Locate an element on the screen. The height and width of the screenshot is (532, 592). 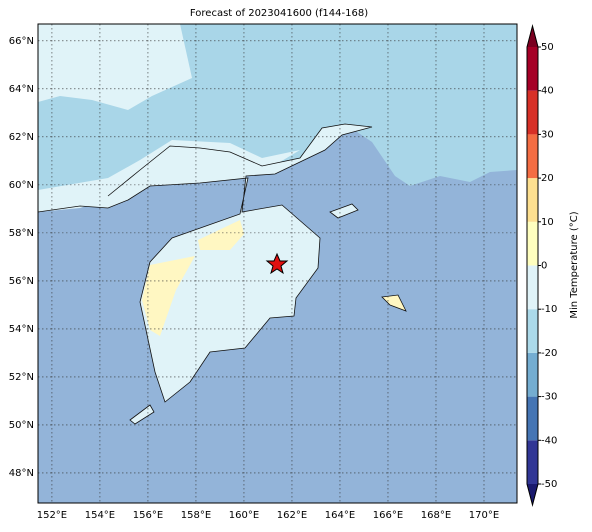
colorbar-tick-label: -40 is located at coordinates (549, 440).